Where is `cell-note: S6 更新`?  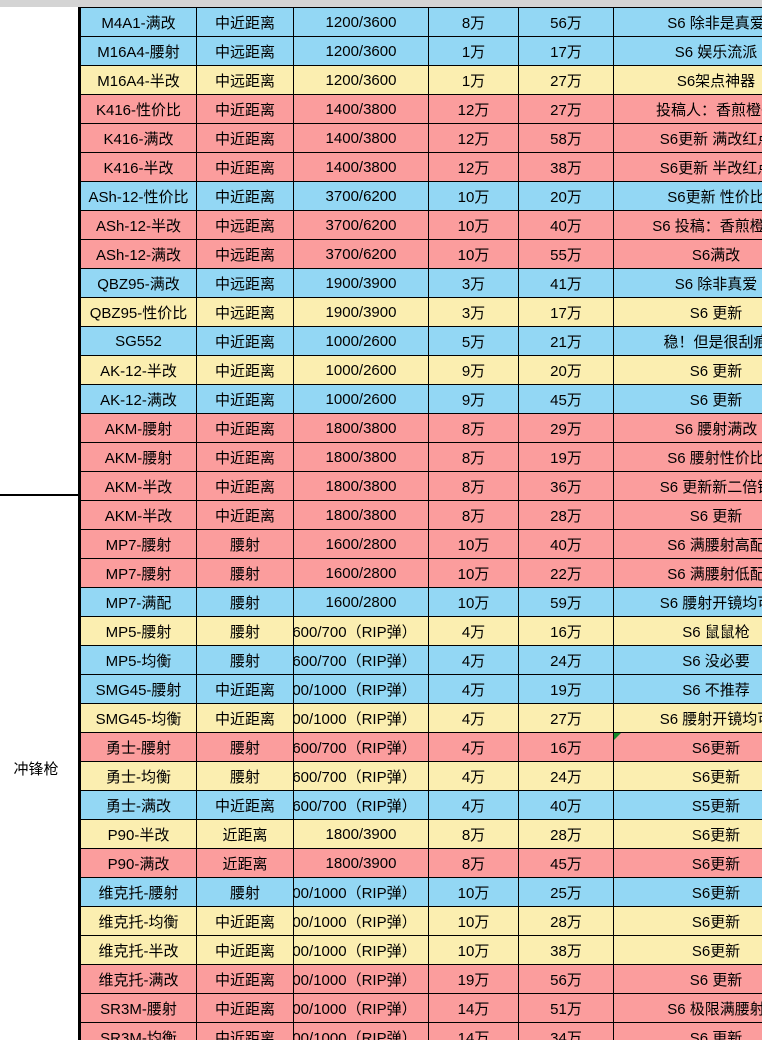 cell-note: S6 更新 is located at coordinates (687, 515).